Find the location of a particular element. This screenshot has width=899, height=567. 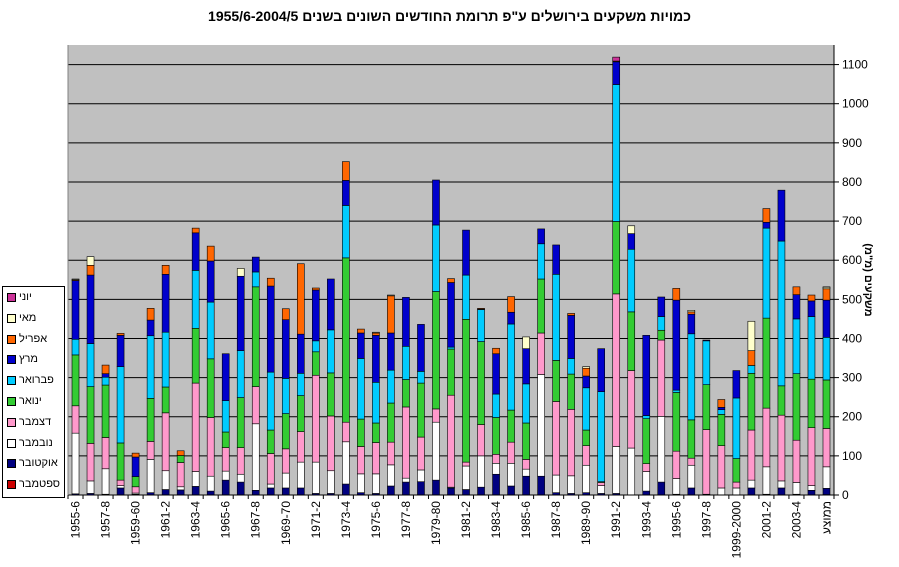

x-tick-label: 2003-4 is located at coordinates (796, 520).